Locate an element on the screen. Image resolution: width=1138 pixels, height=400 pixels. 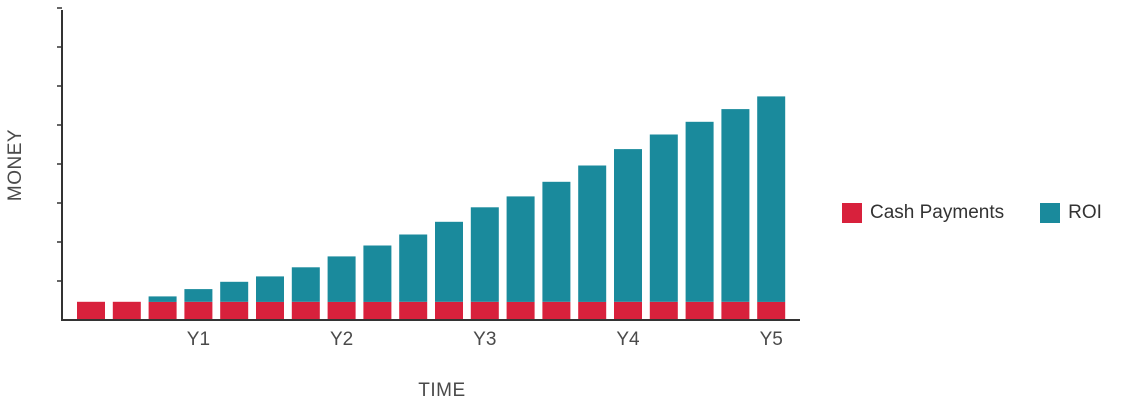
x-tick-label-y1: Y1 is located at coordinates (198, 339).